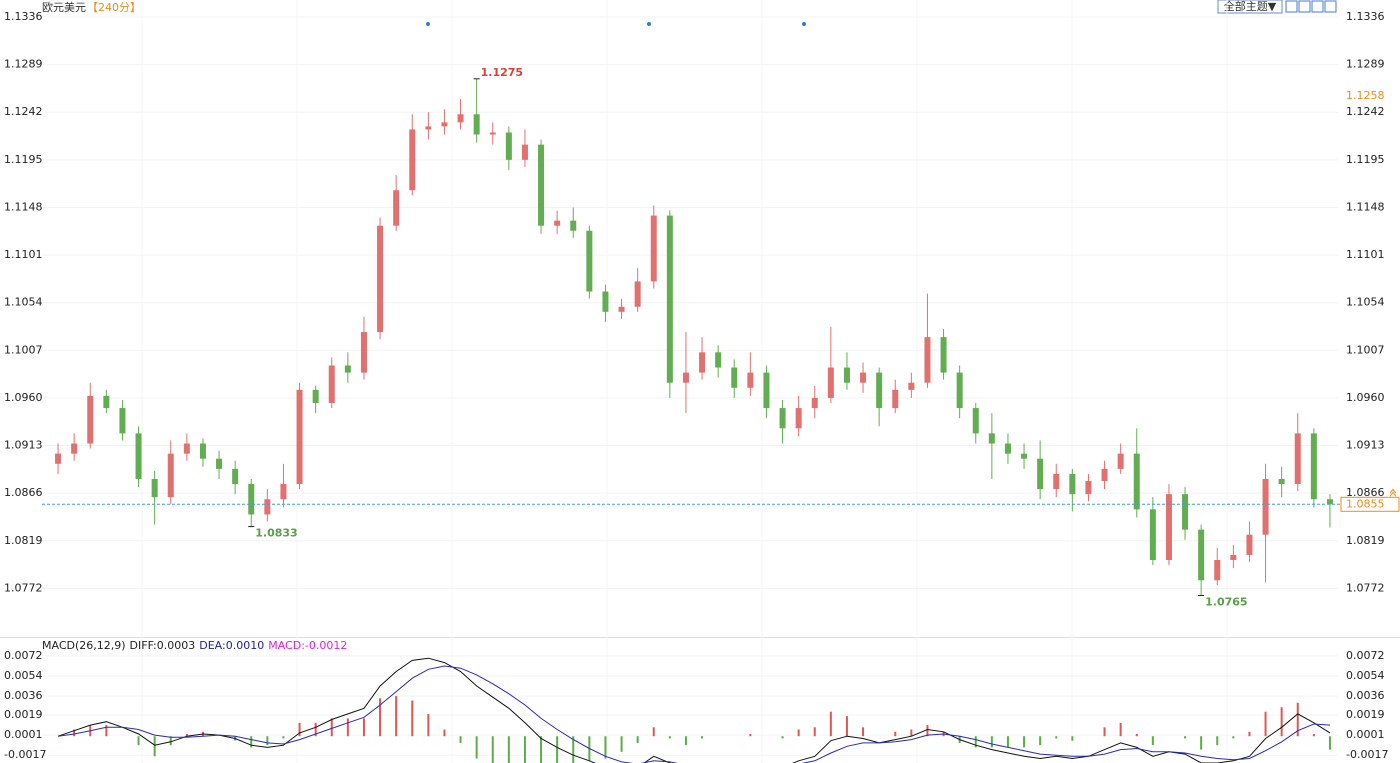 This screenshot has width=1400, height=763. I want to click on y-tick-label-right: 1.1336, so click(1365, 16).